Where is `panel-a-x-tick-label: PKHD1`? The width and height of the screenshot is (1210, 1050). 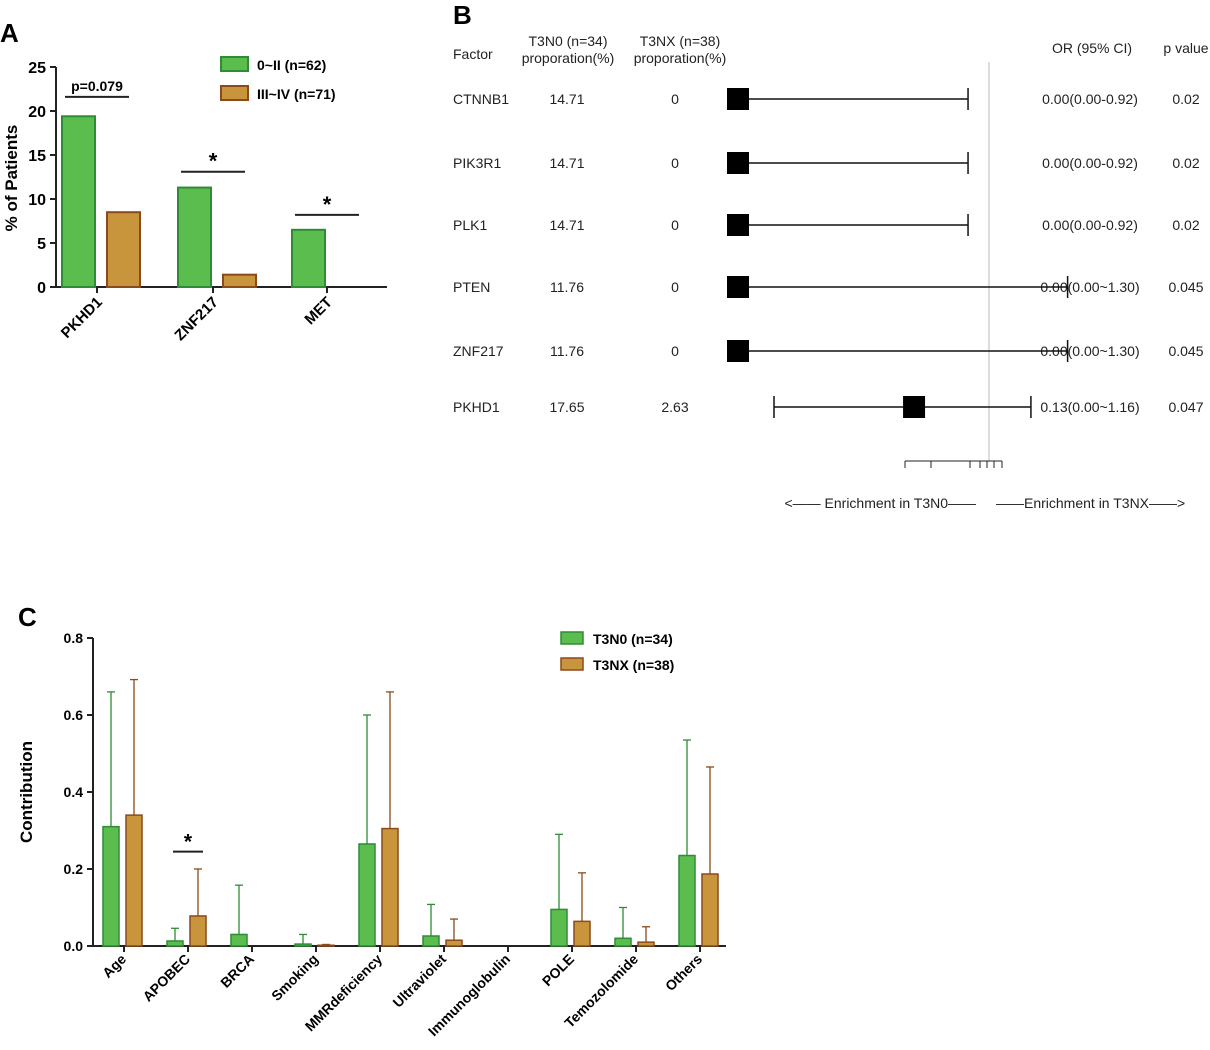 panel-a-x-tick-label: PKHD1 is located at coordinates (82, 318).